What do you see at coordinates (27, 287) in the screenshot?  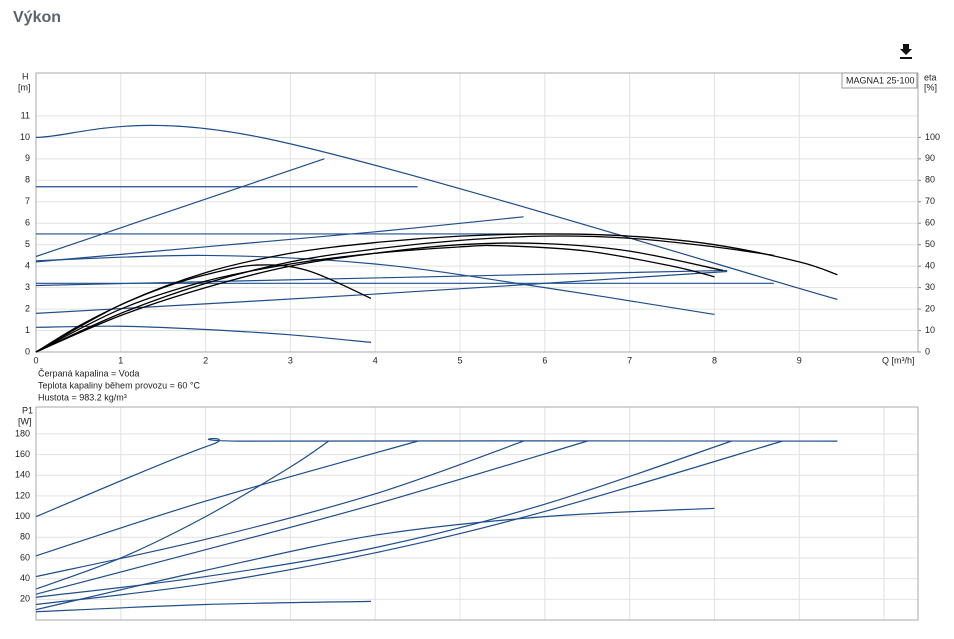 I see `y-tick-label: 3` at bounding box center [27, 287].